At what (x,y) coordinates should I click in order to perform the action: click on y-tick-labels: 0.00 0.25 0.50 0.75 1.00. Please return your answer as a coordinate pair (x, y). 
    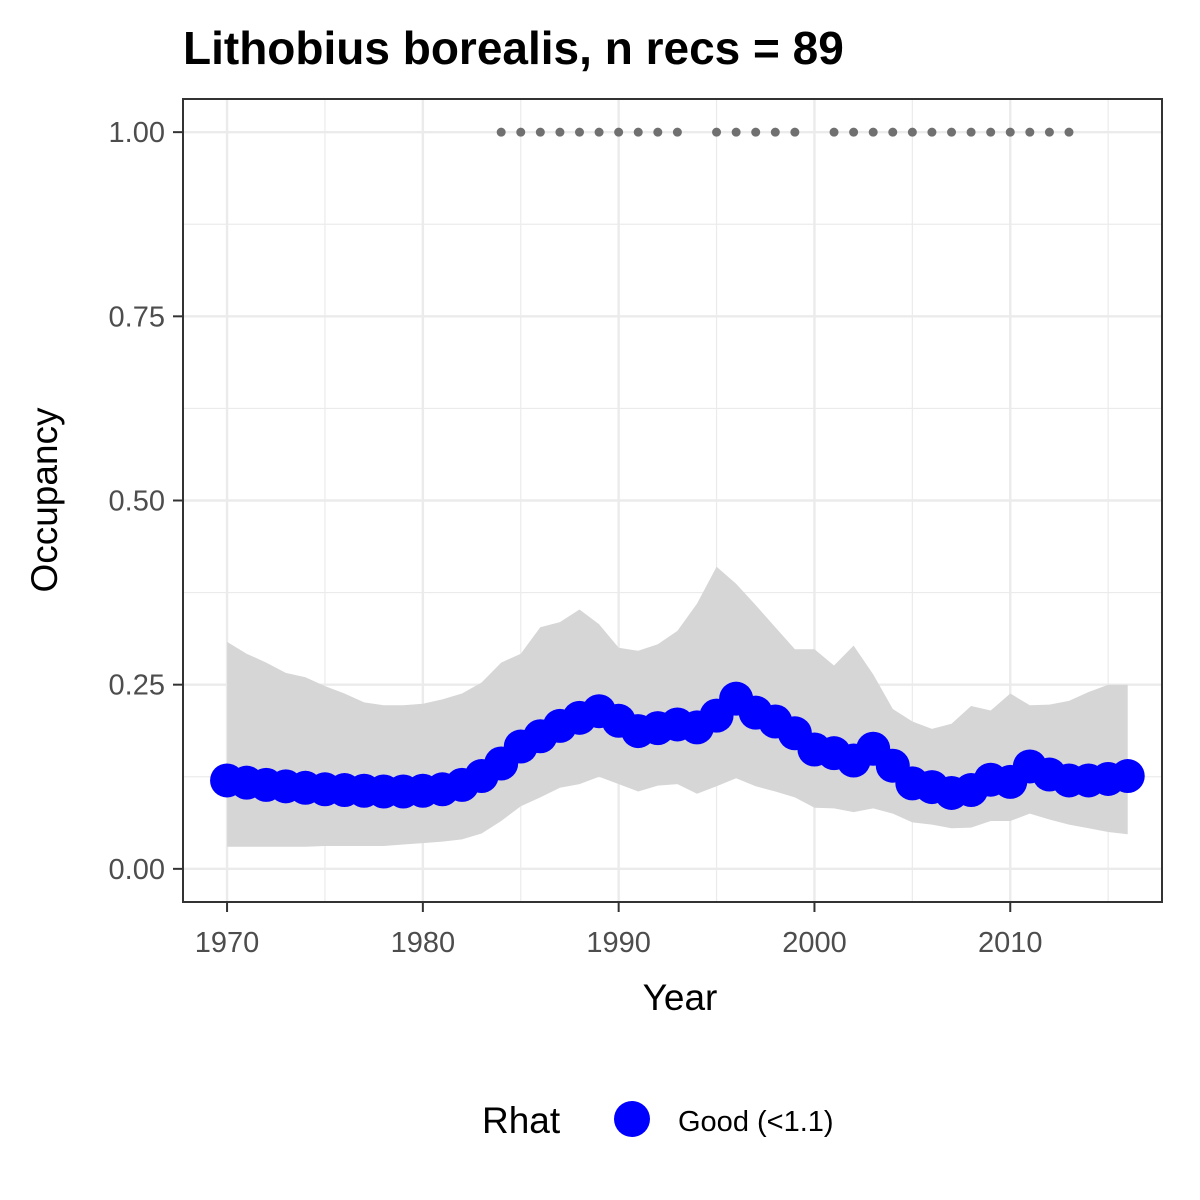
    Looking at the image, I should click on (137, 501).